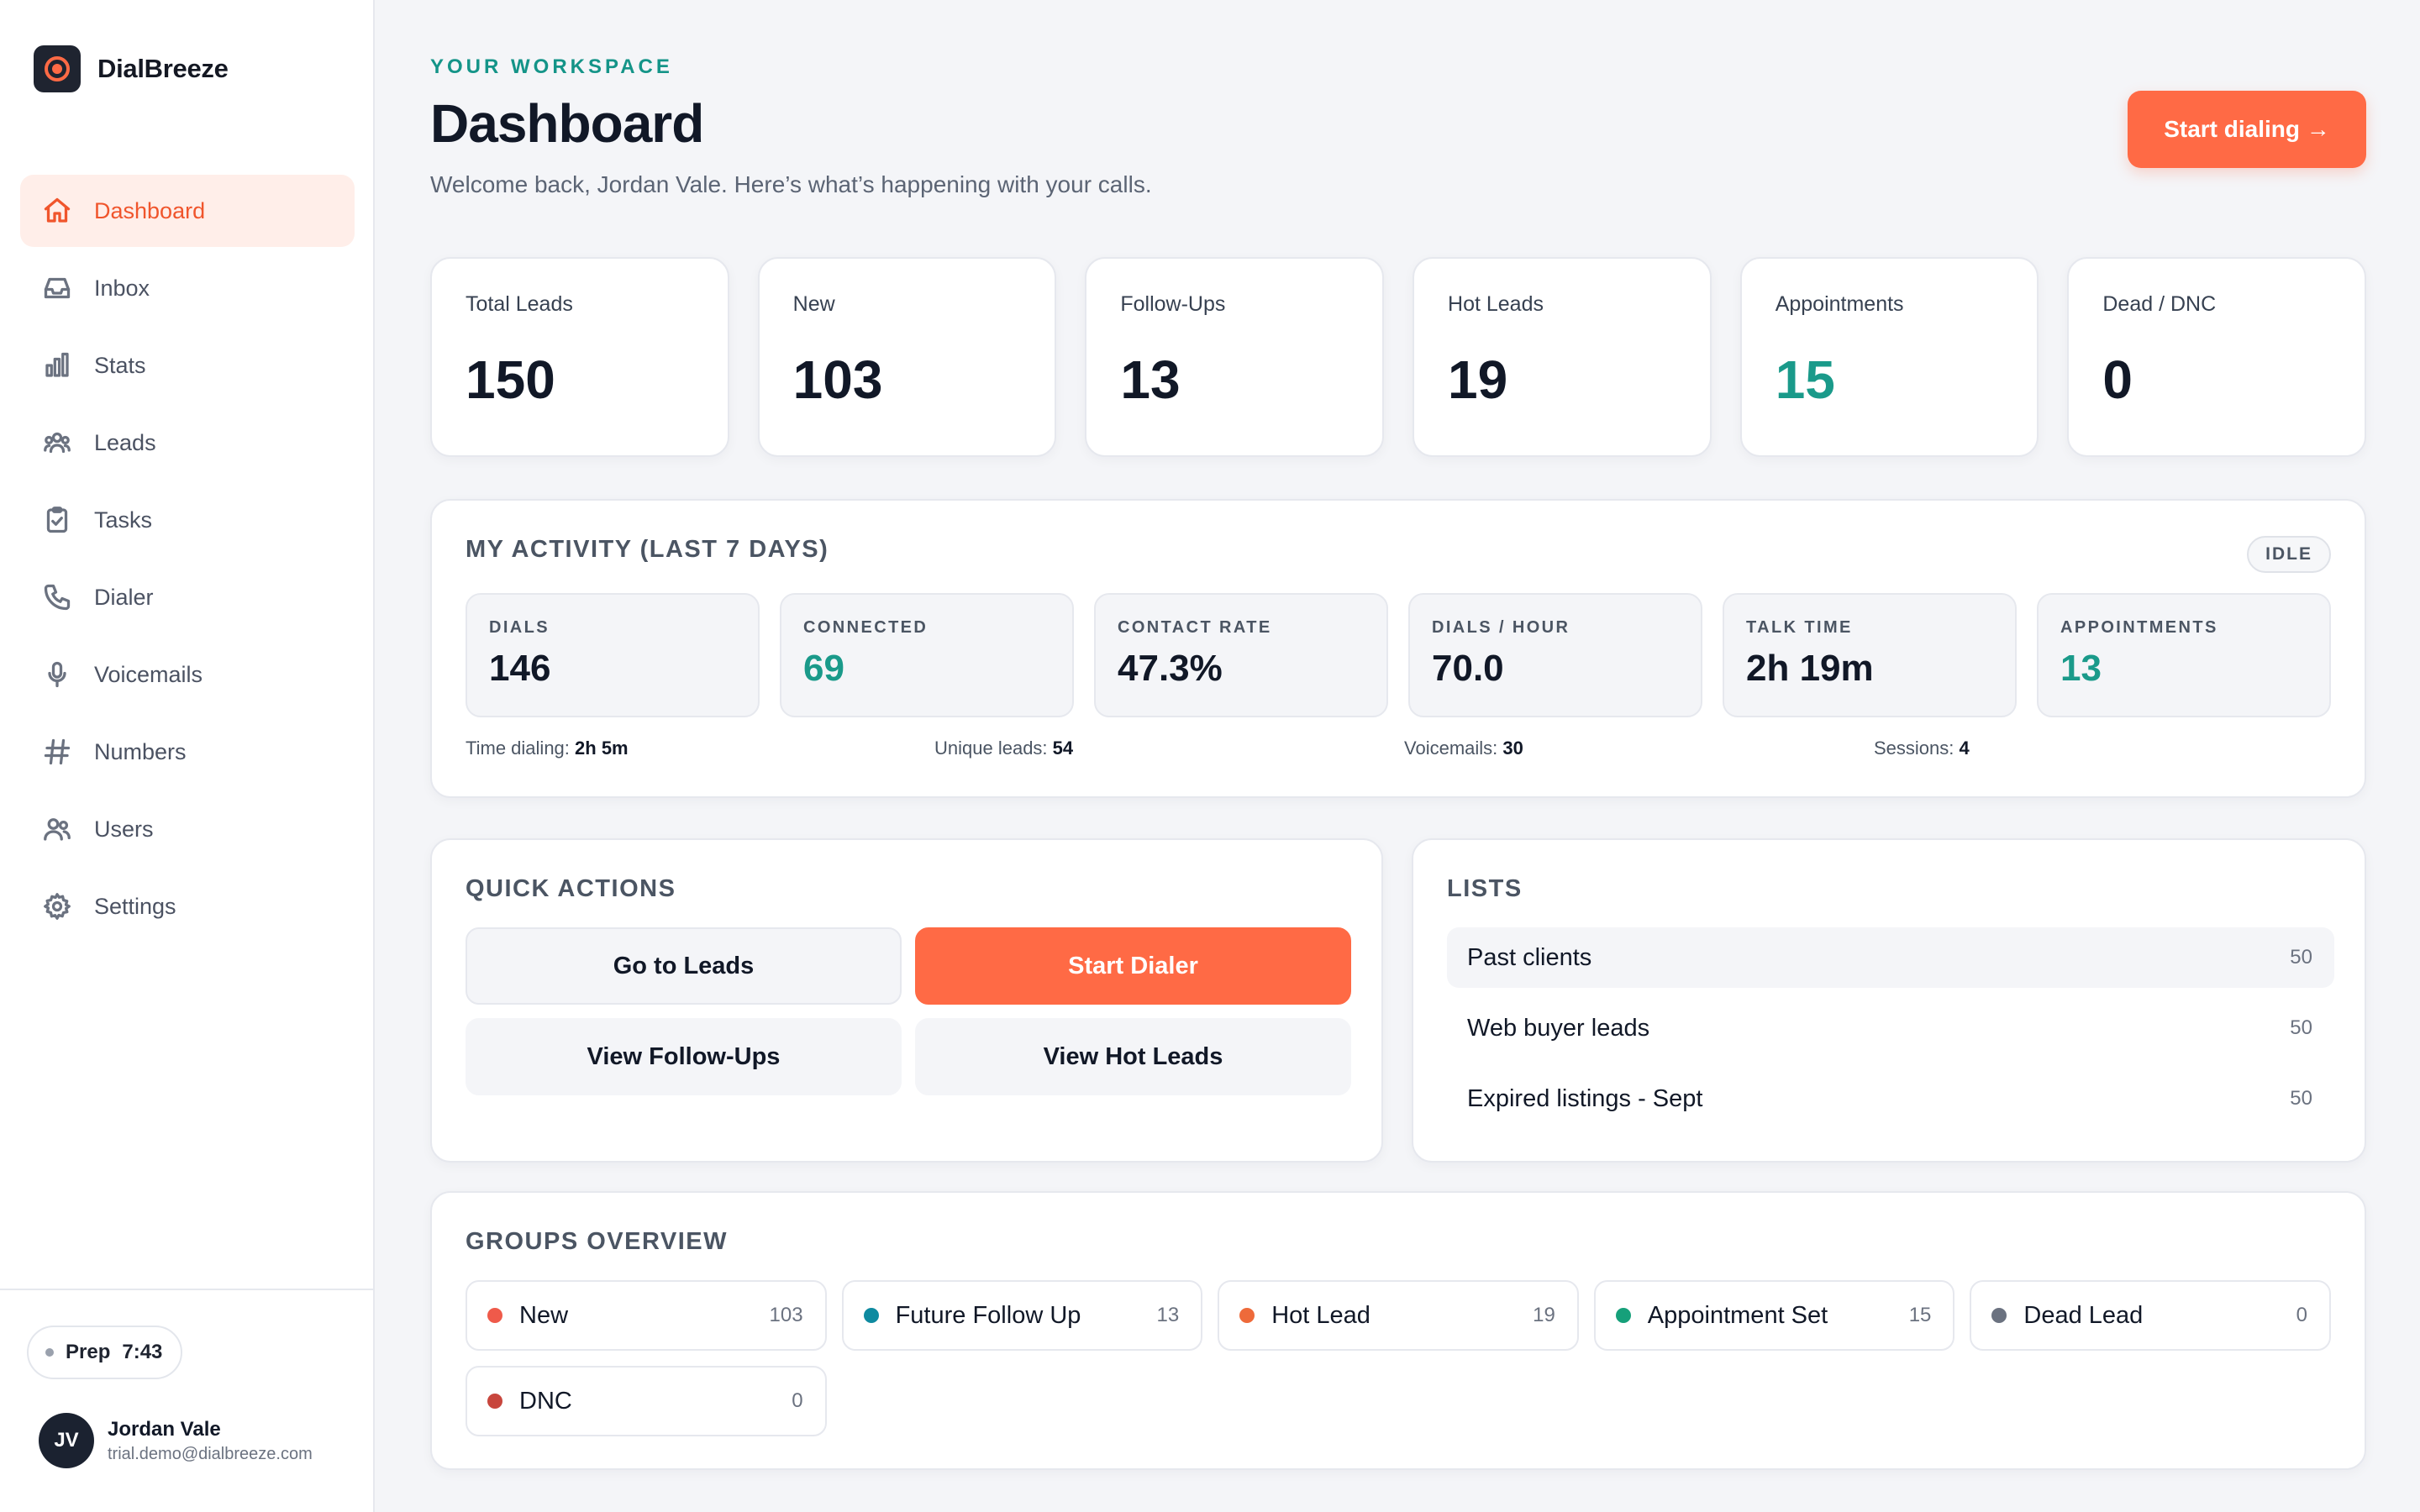  What do you see at coordinates (1920, 1315) in the screenshot?
I see `group-count: 15` at bounding box center [1920, 1315].